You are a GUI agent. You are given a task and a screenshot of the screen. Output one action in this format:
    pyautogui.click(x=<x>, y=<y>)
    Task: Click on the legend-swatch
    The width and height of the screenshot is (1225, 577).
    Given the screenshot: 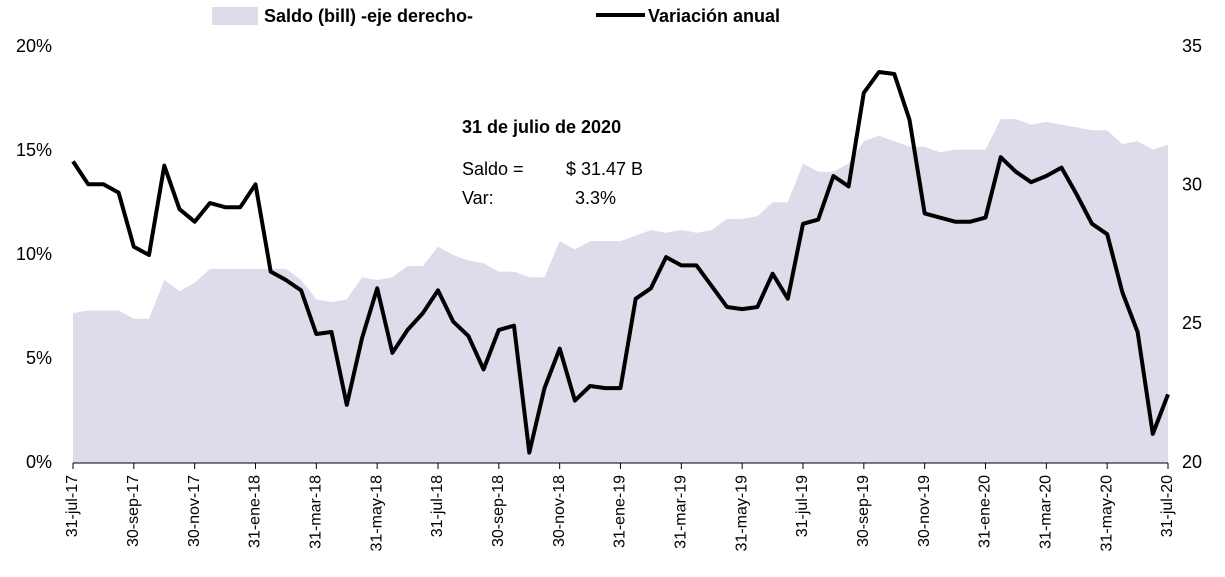 What is the action you would take?
    pyautogui.click(x=235, y=16)
    